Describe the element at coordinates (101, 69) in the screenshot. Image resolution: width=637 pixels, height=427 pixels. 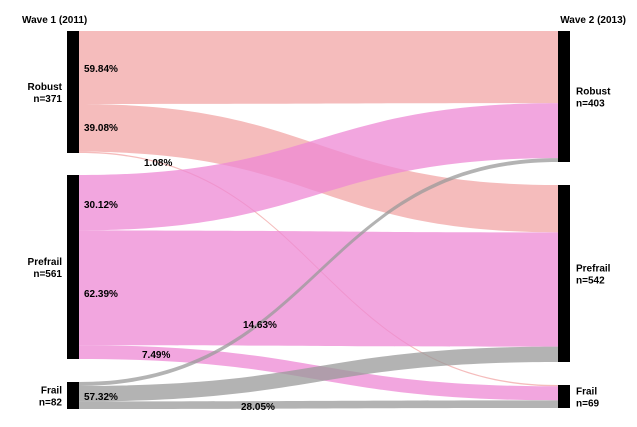
I see `flow-label-robust-to-robust: 59.84%` at that location.